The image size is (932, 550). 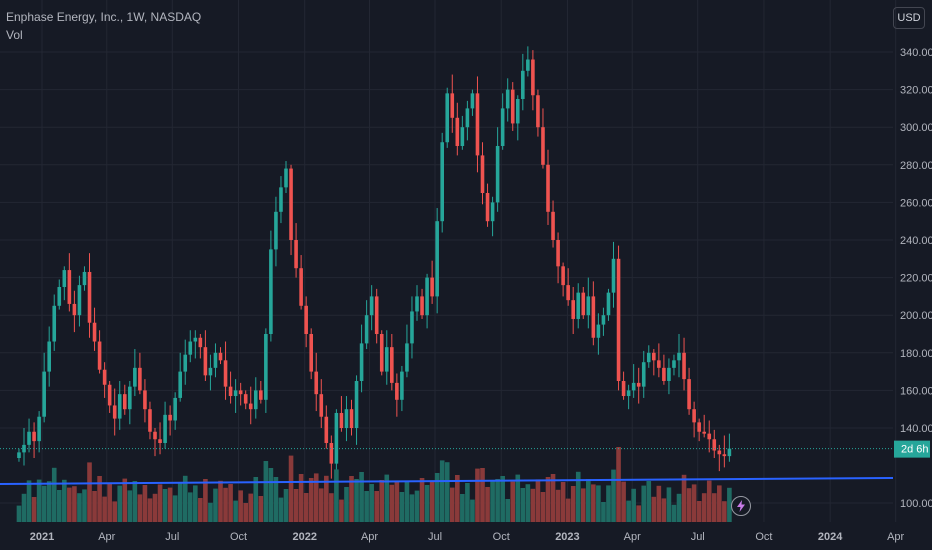 What do you see at coordinates (42, 537) in the screenshot?
I see `x-tick-label: 2021` at bounding box center [42, 537].